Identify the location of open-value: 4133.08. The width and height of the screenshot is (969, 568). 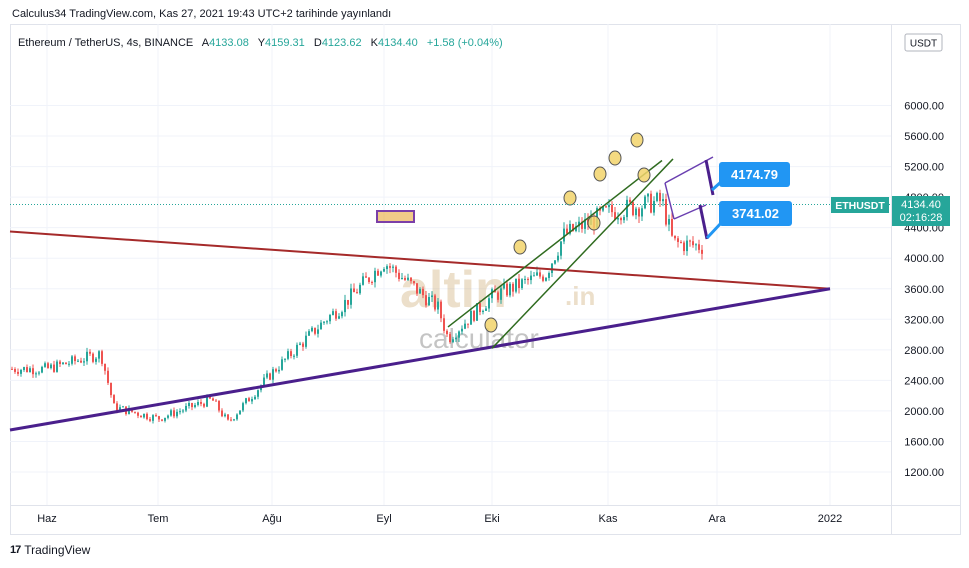
(229, 43).